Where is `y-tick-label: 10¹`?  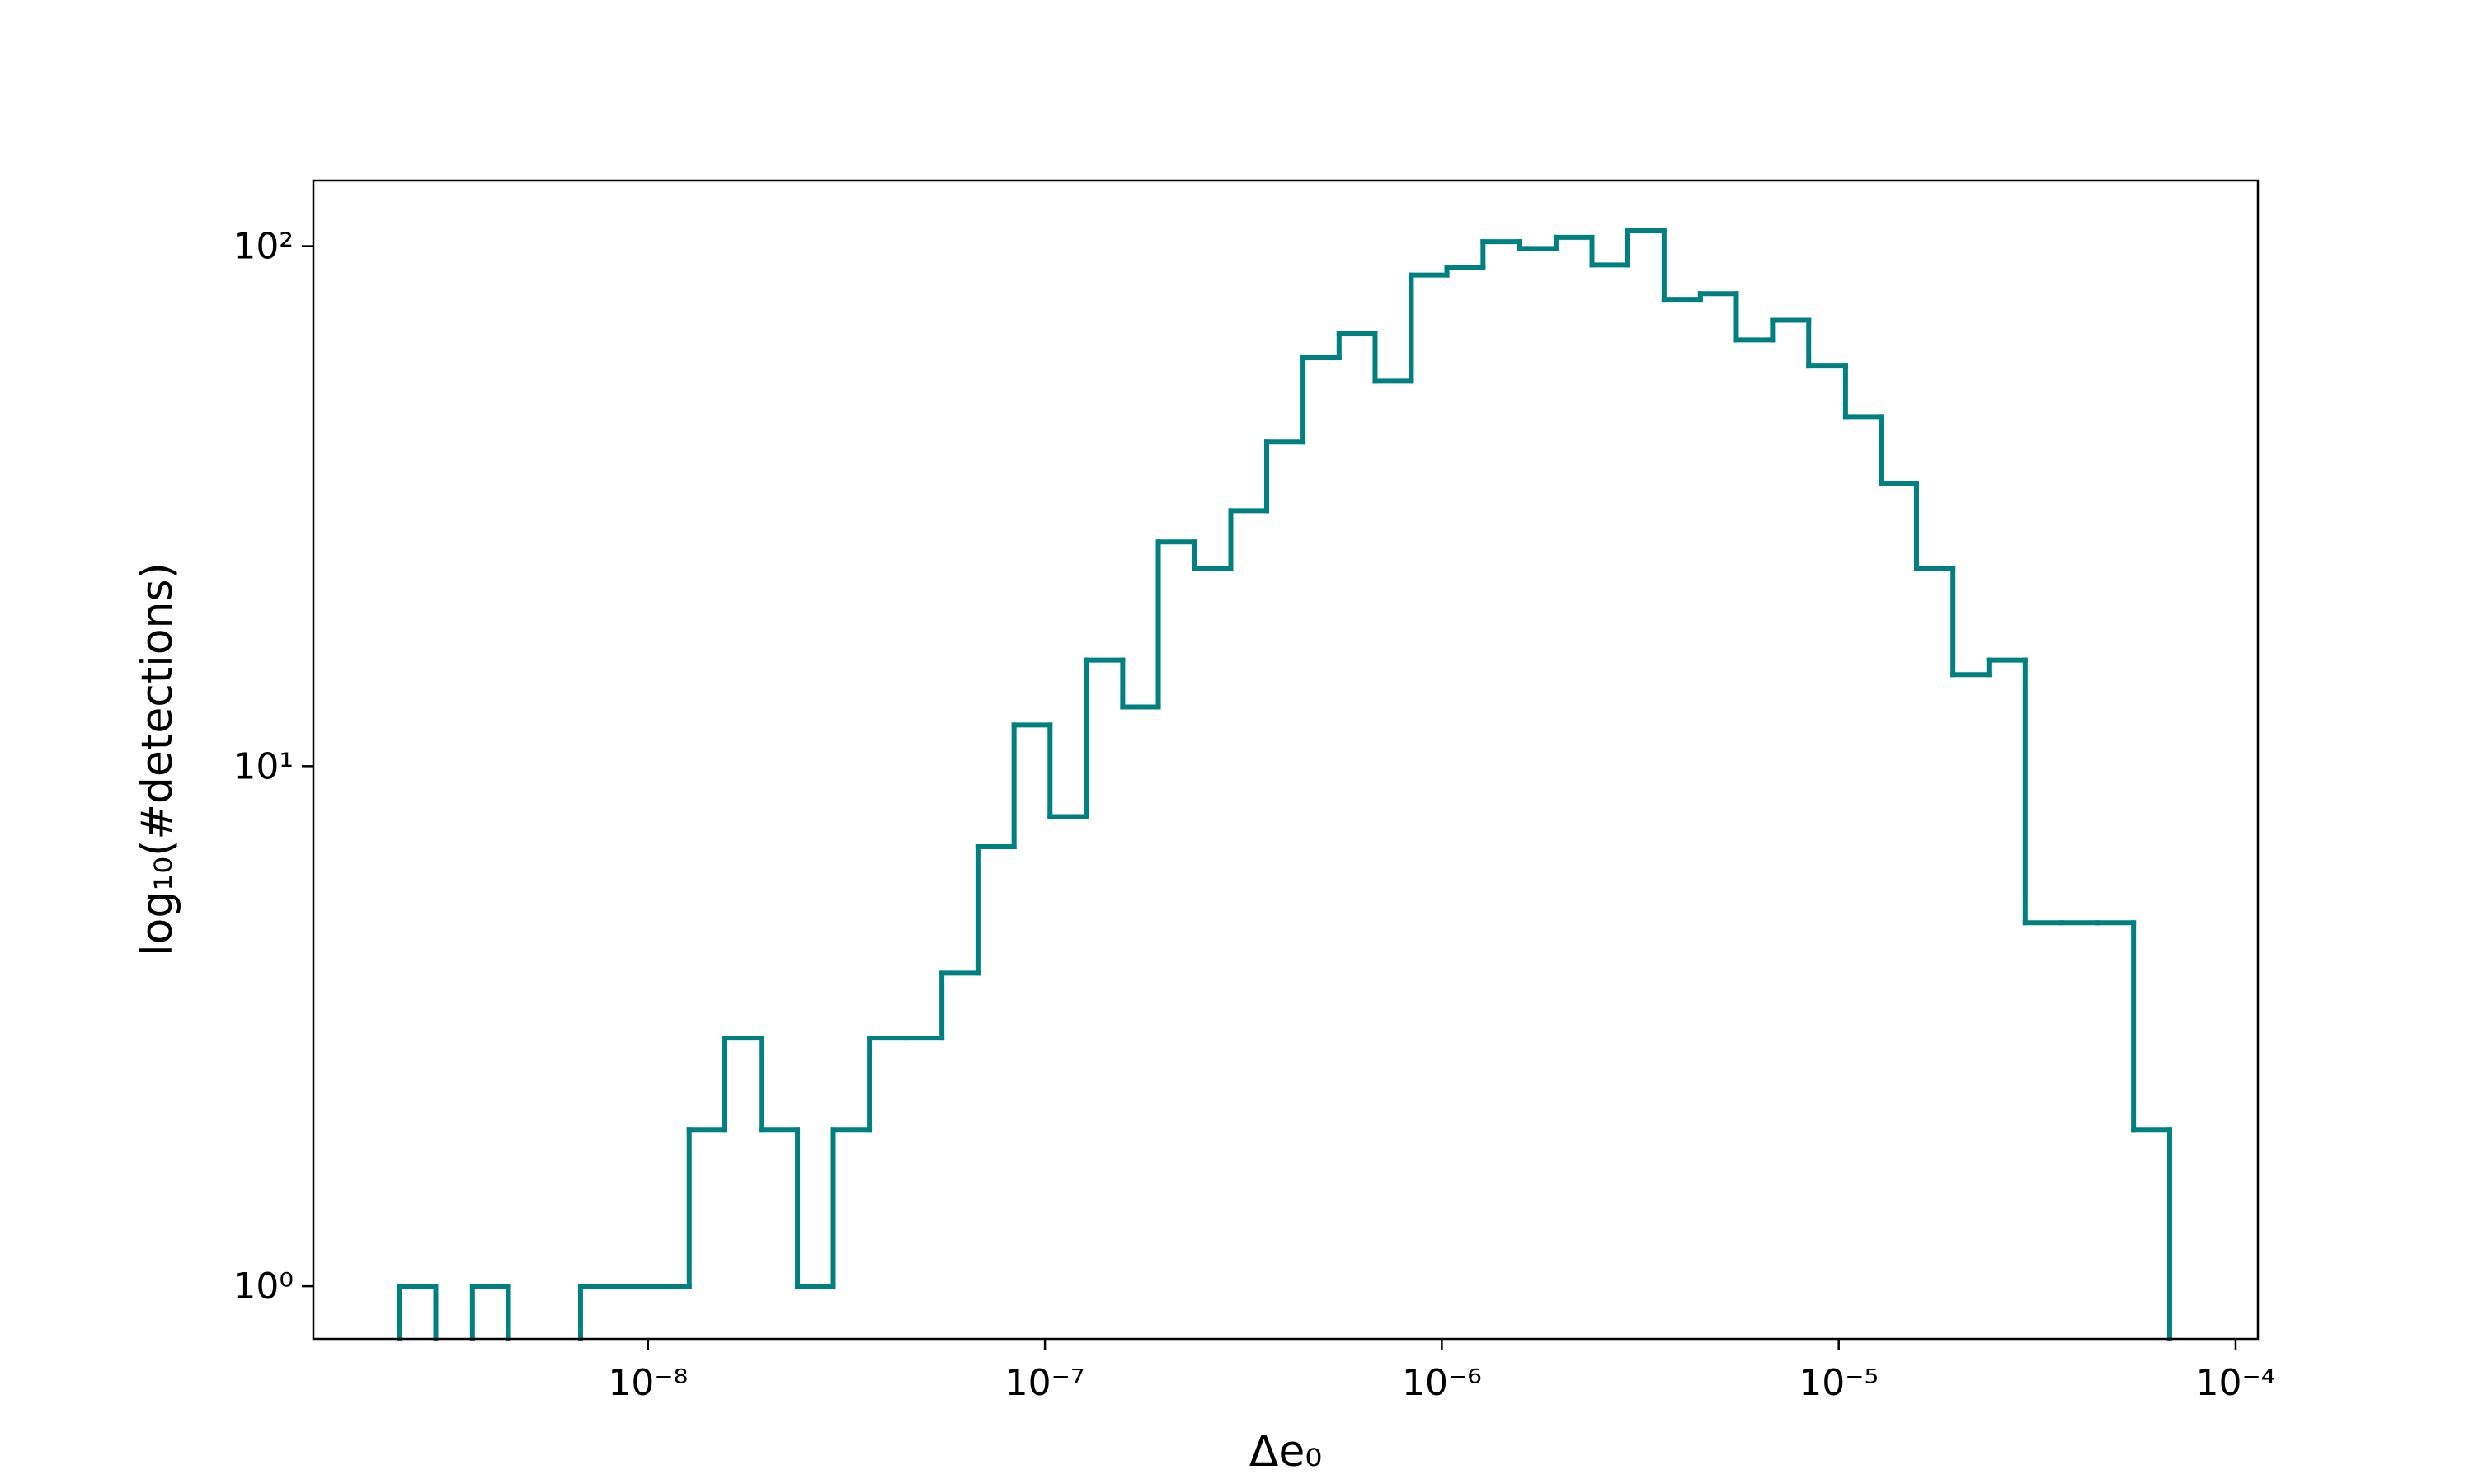 y-tick-label: 10¹ is located at coordinates (263, 766).